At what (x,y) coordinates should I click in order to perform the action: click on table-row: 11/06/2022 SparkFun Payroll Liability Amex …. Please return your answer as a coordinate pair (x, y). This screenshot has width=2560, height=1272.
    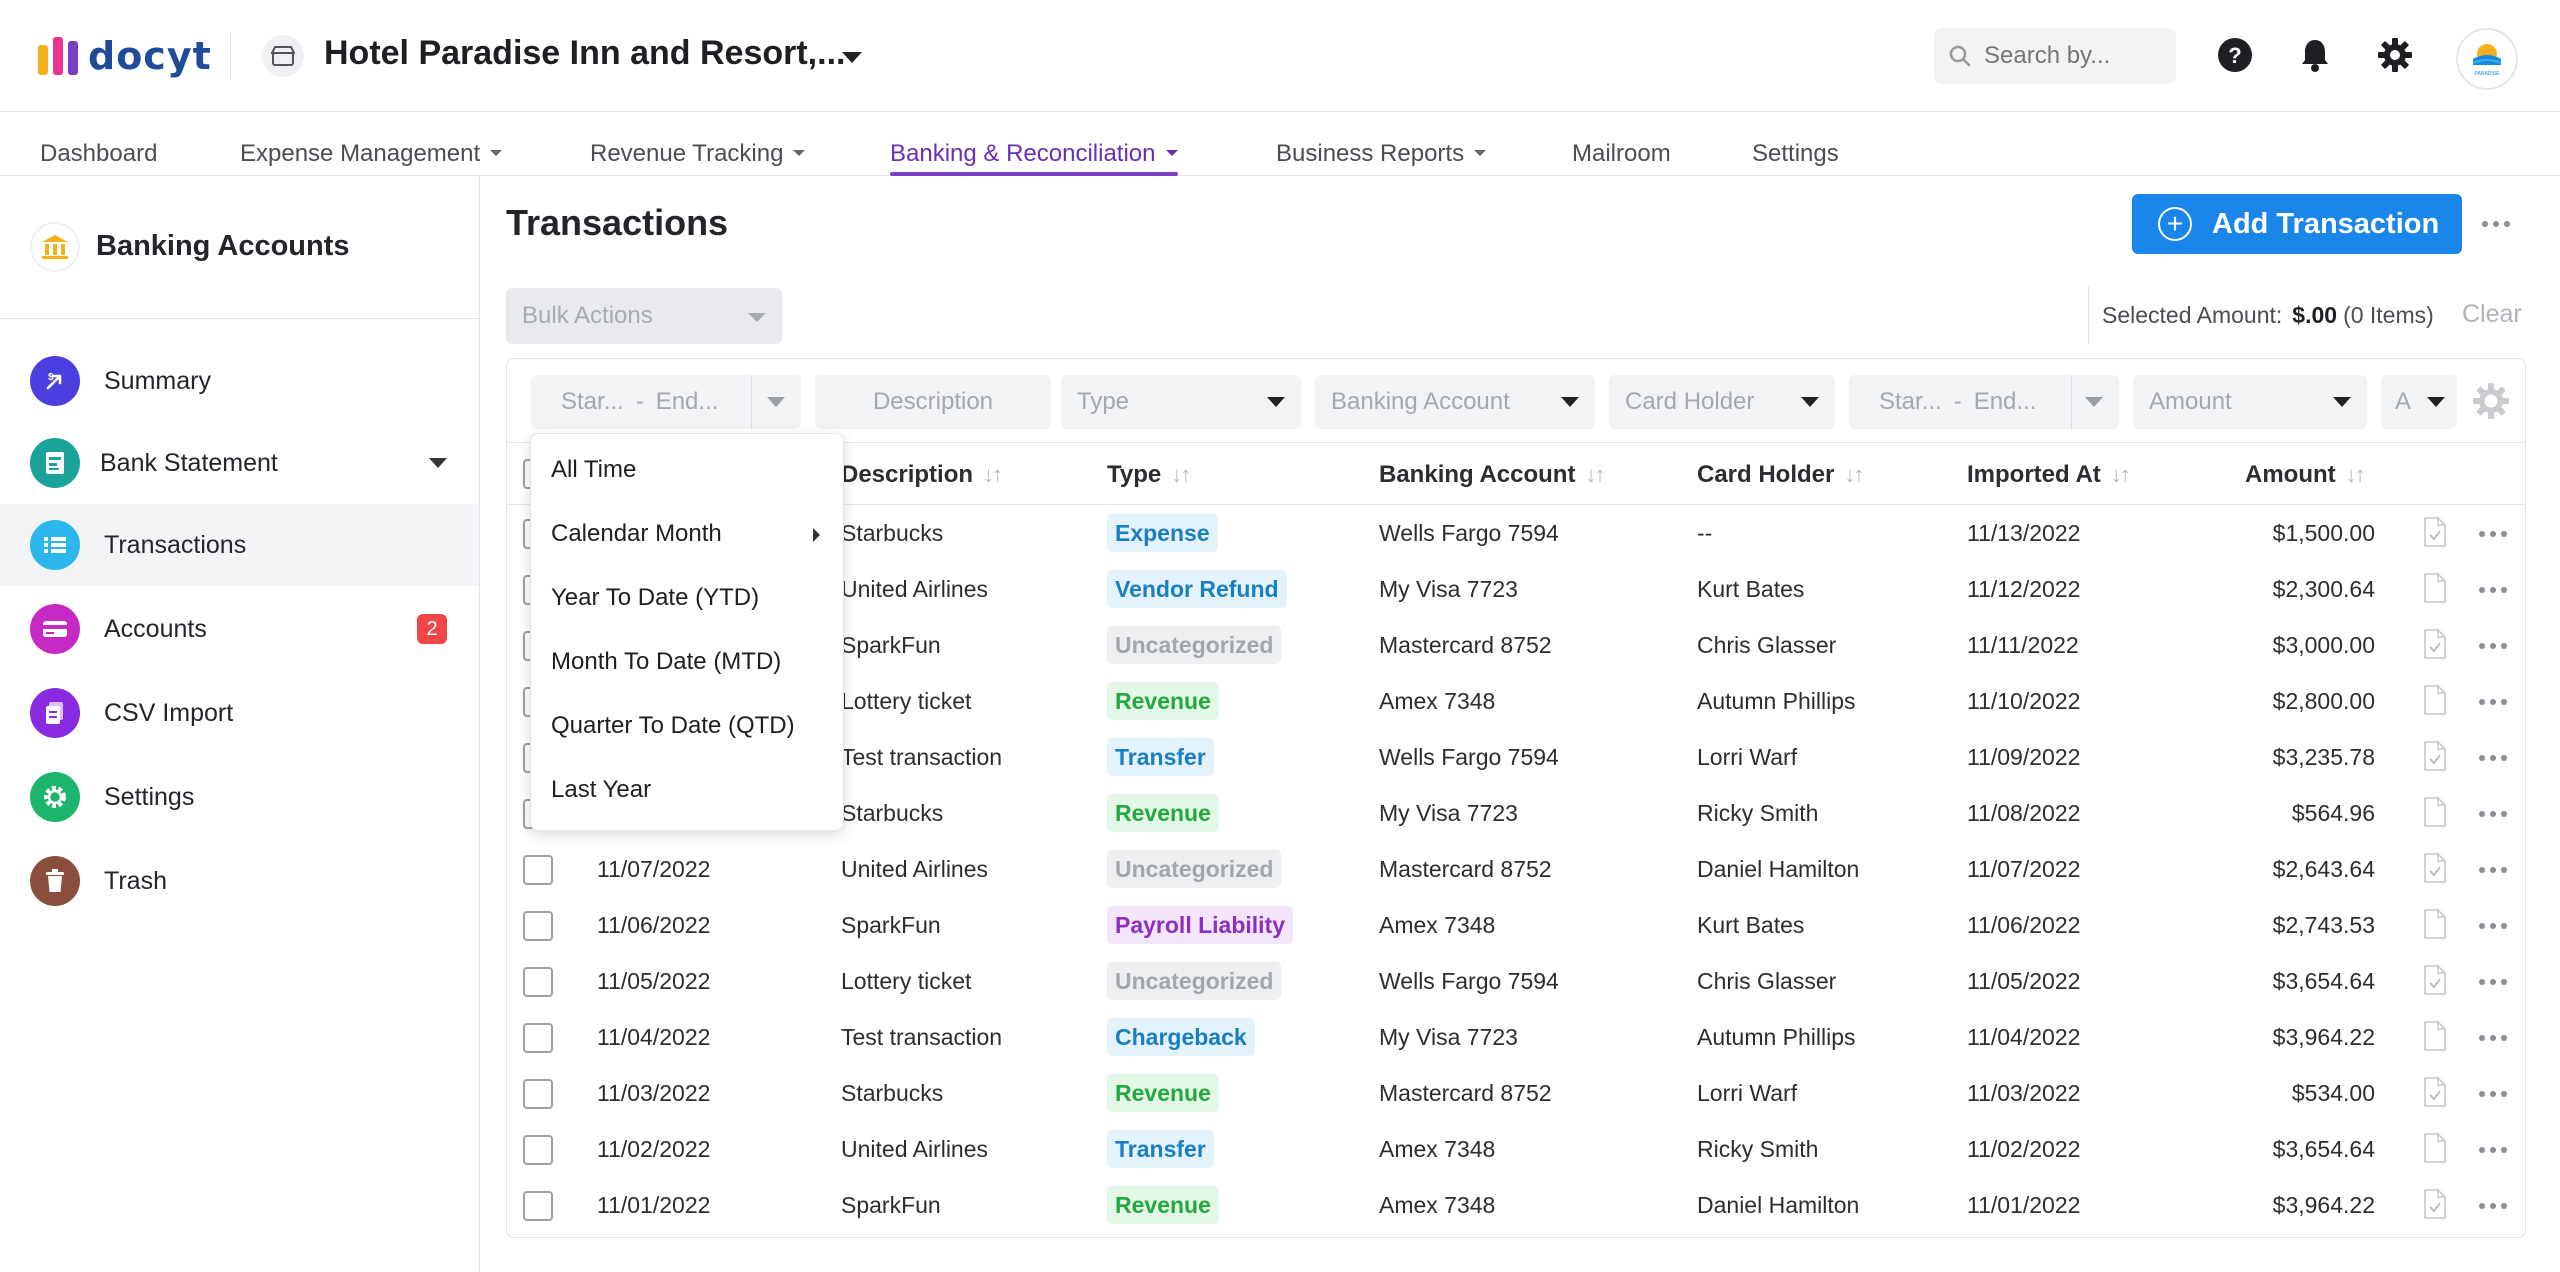
    Looking at the image, I should click on (1516, 925).